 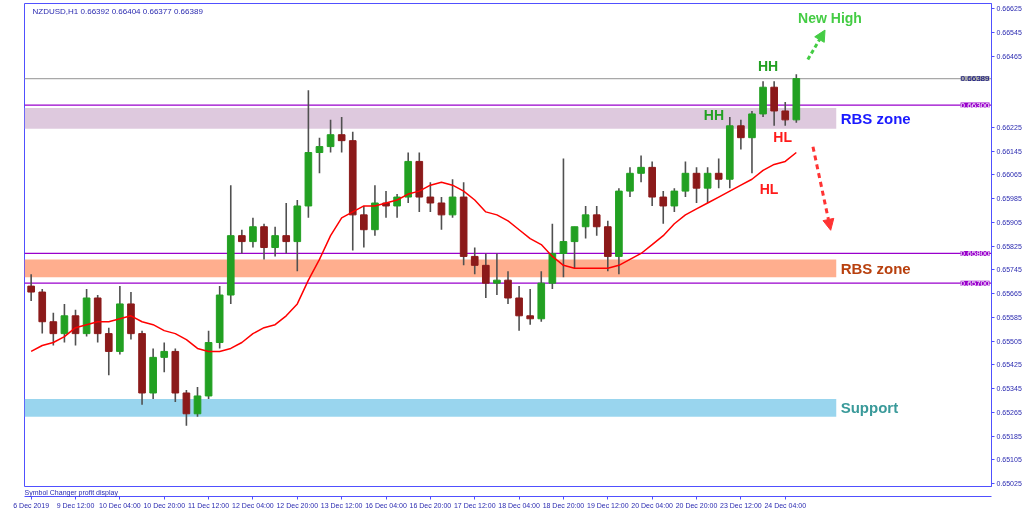 What do you see at coordinates (975, 253) in the screenshot?
I see `ref-line-label: 0.65800` at bounding box center [975, 253].